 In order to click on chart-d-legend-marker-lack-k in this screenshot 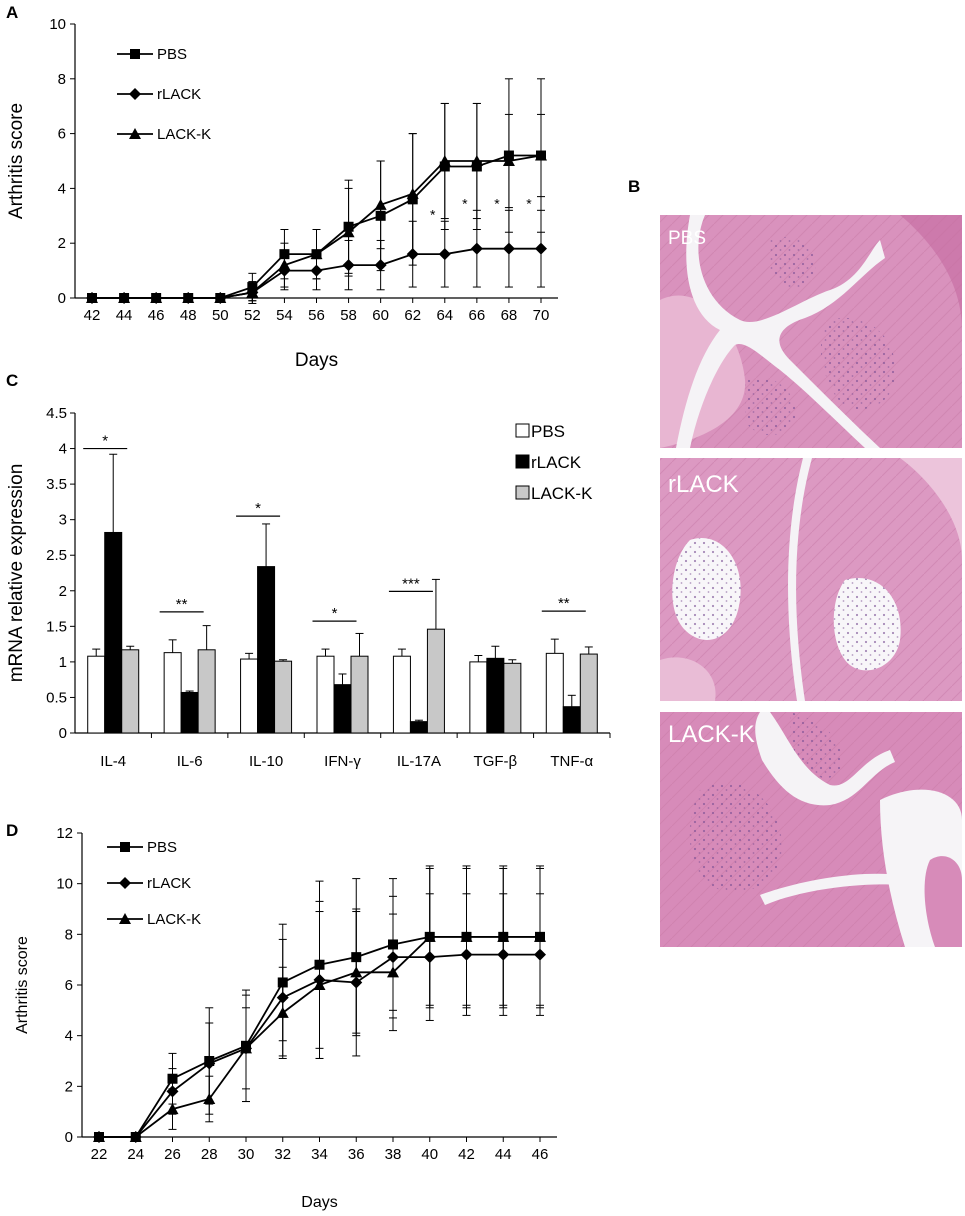, I will do `click(125, 918)`.